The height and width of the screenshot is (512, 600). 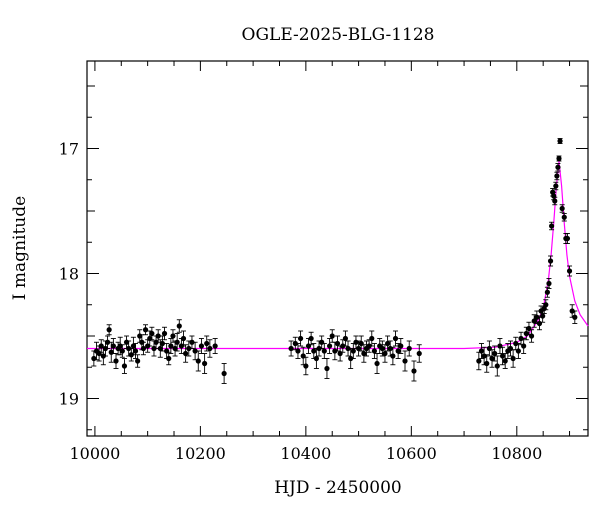 What do you see at coordinates (305, 453) in the screenshot?
I see `x-tick-label: 10400` at bounding box center [305, 453].